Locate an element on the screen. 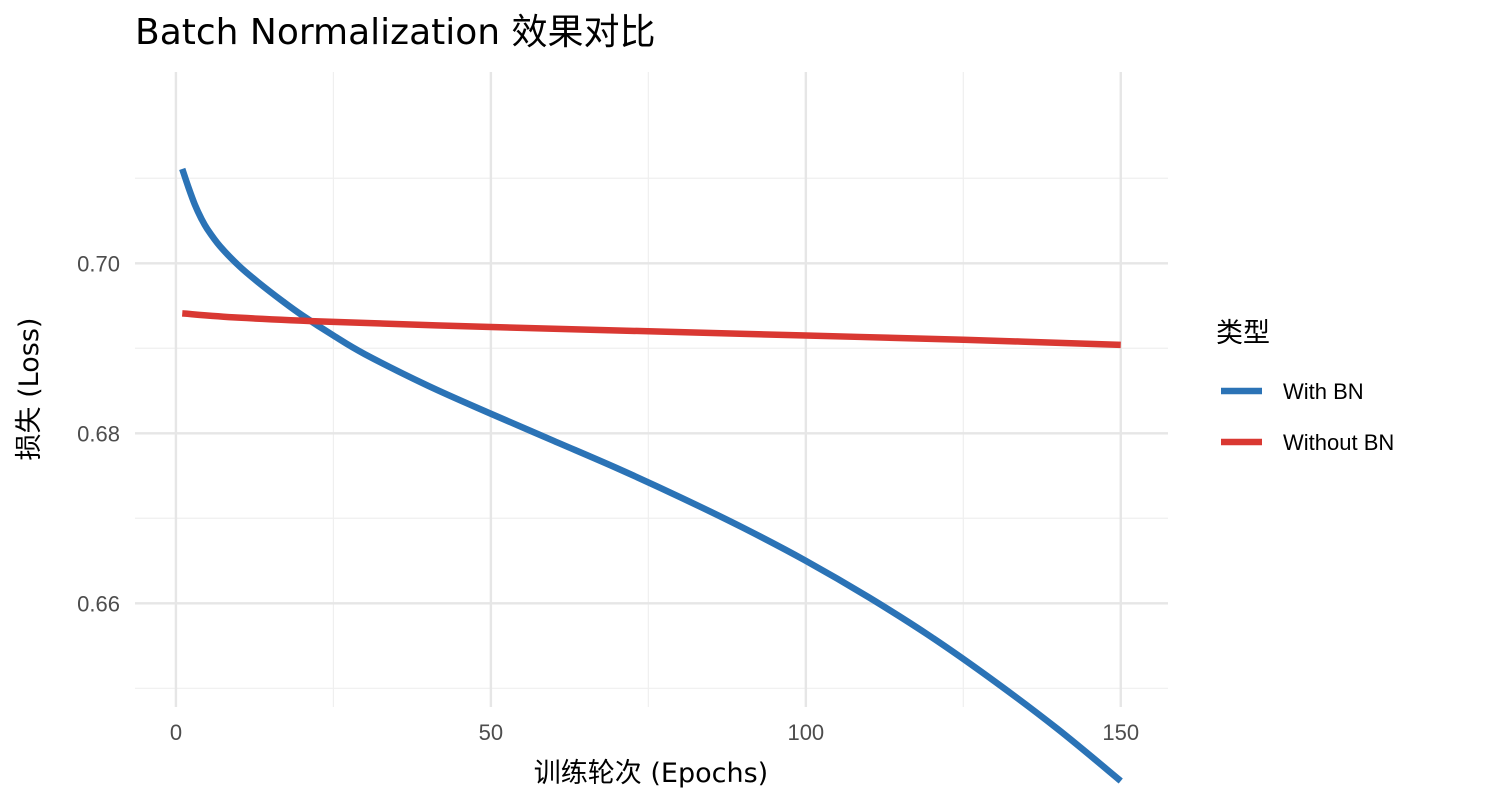 This screenshot has width=1489, height=805. x-tick-label: 100 is located at coordinates (805, 732).